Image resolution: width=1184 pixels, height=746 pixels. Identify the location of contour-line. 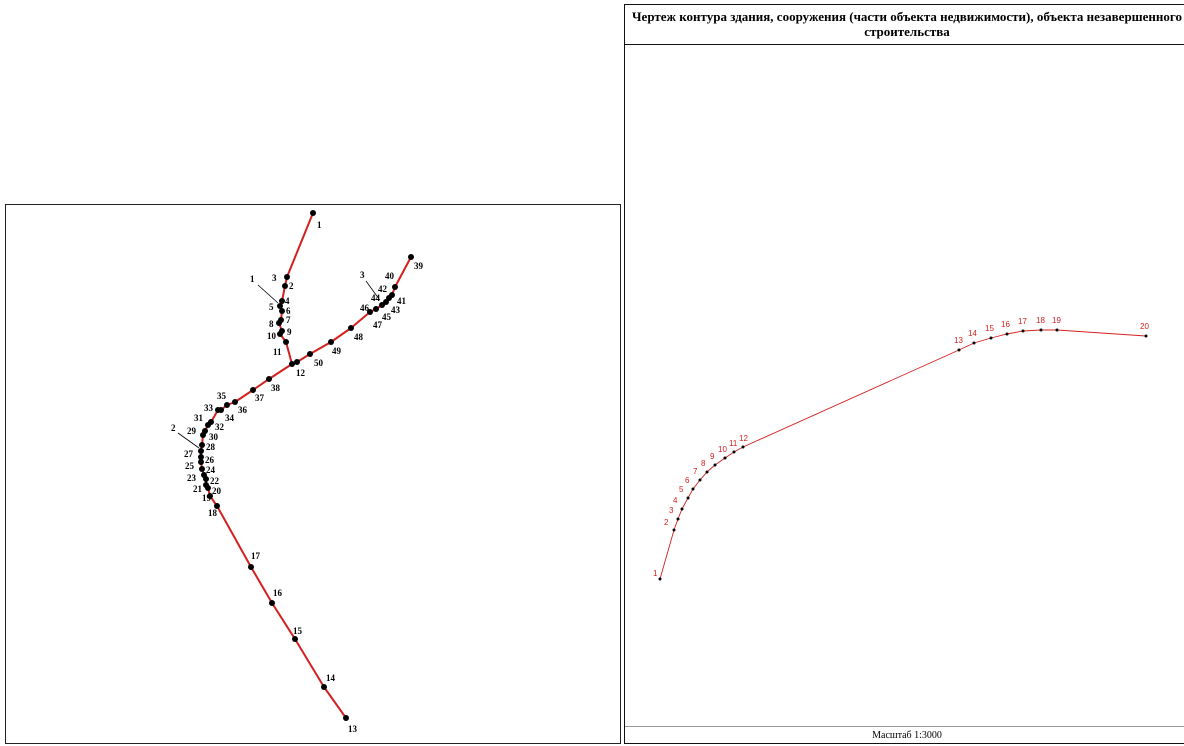
(903, 454).